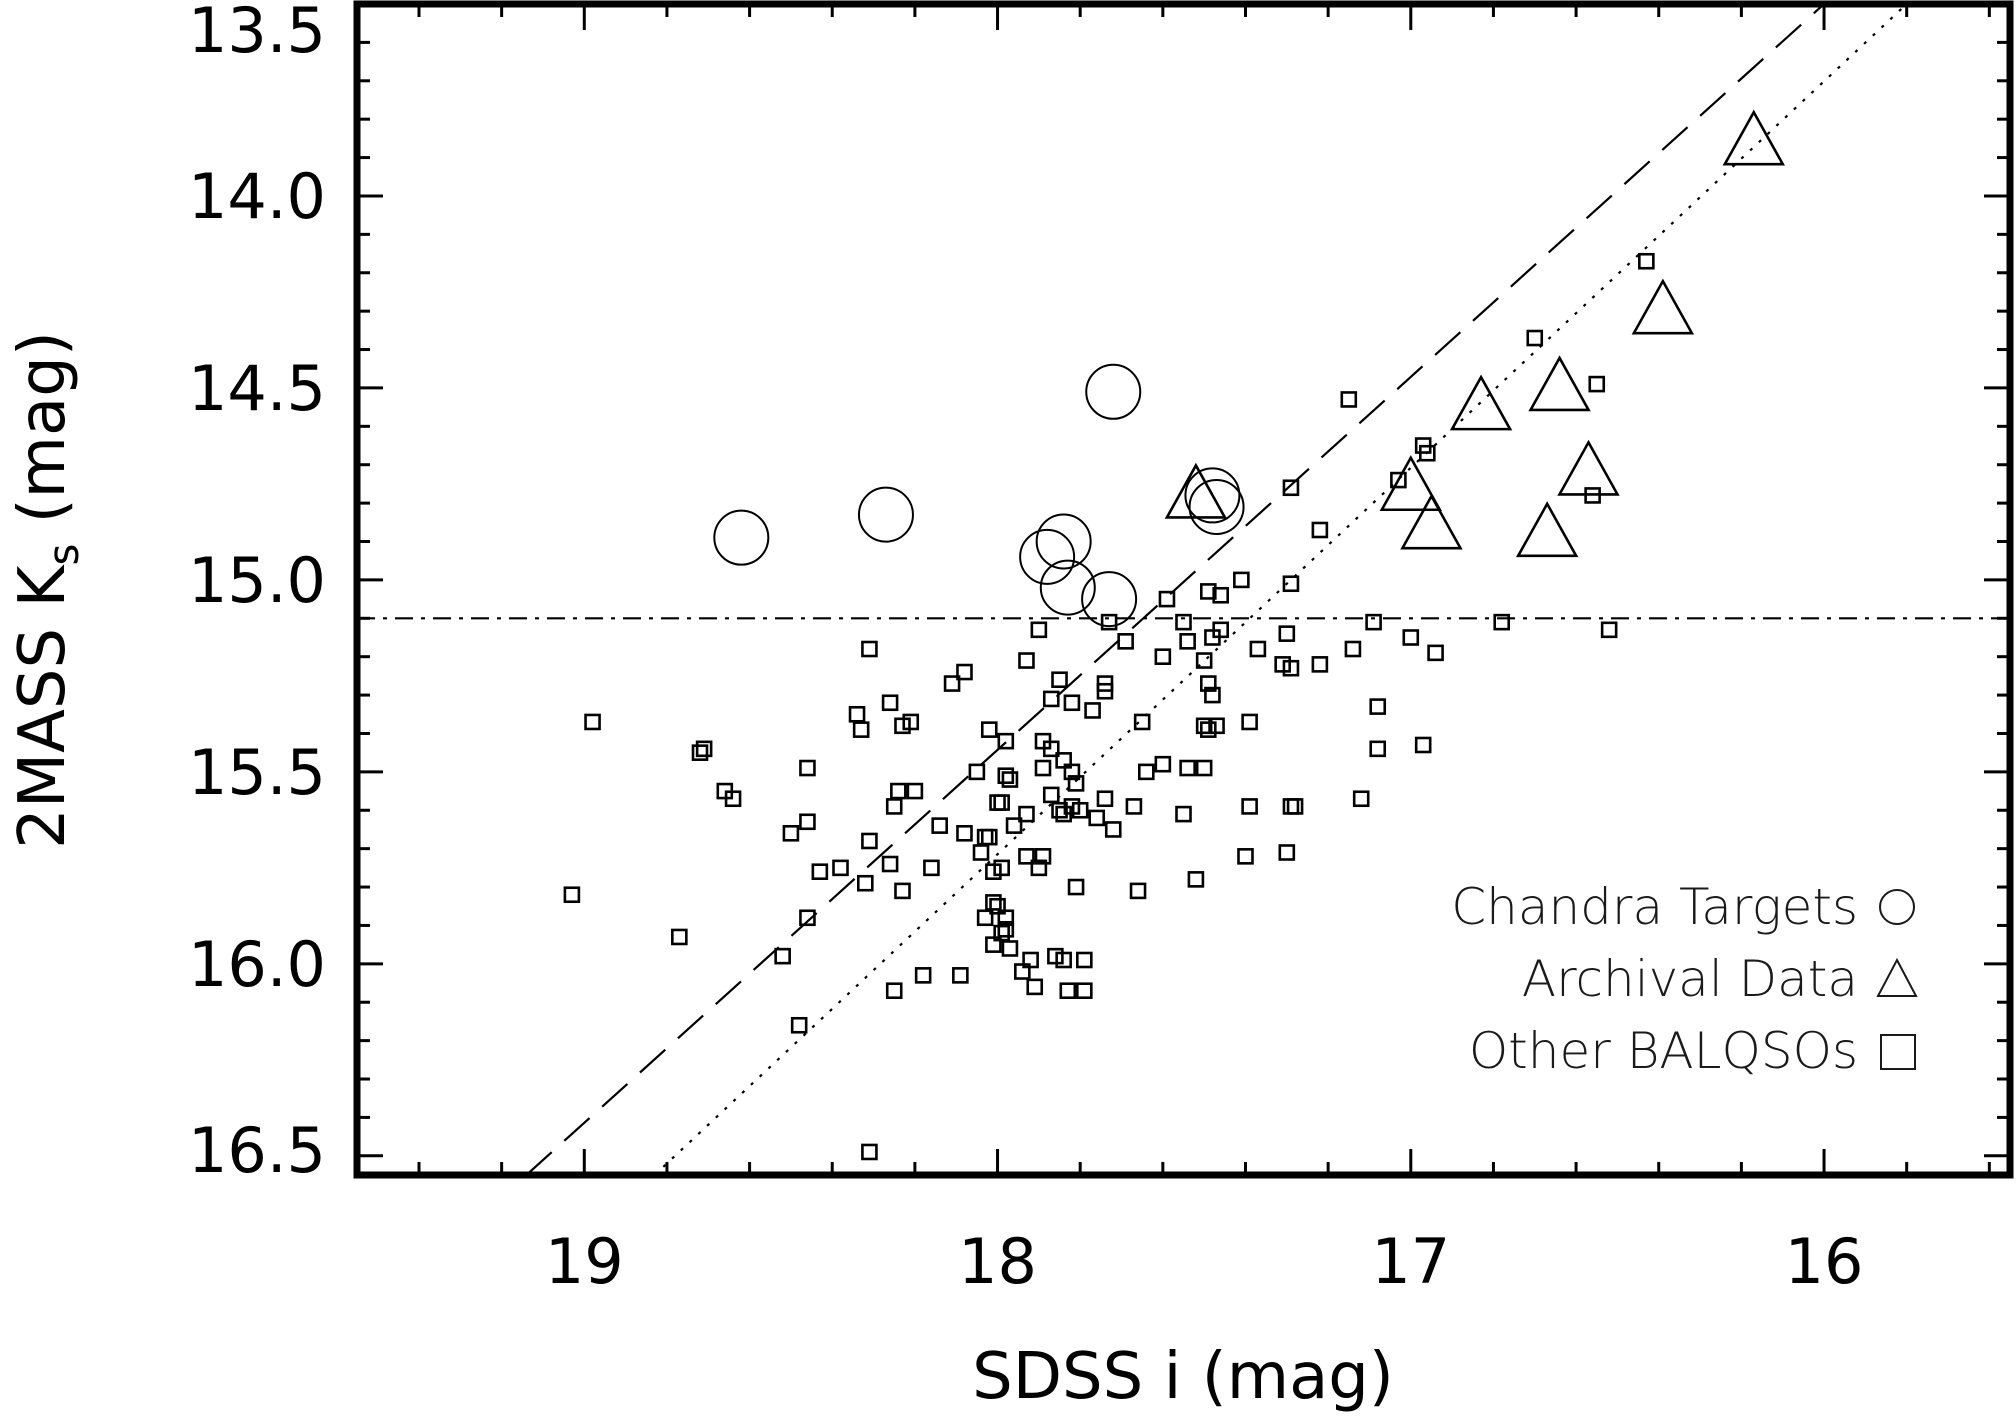 This screenshot has height=1424, width=2016. Describe the element at coordinates (1410, 1261) in the screenshot. I see `x-tick-label: 17` at that location.